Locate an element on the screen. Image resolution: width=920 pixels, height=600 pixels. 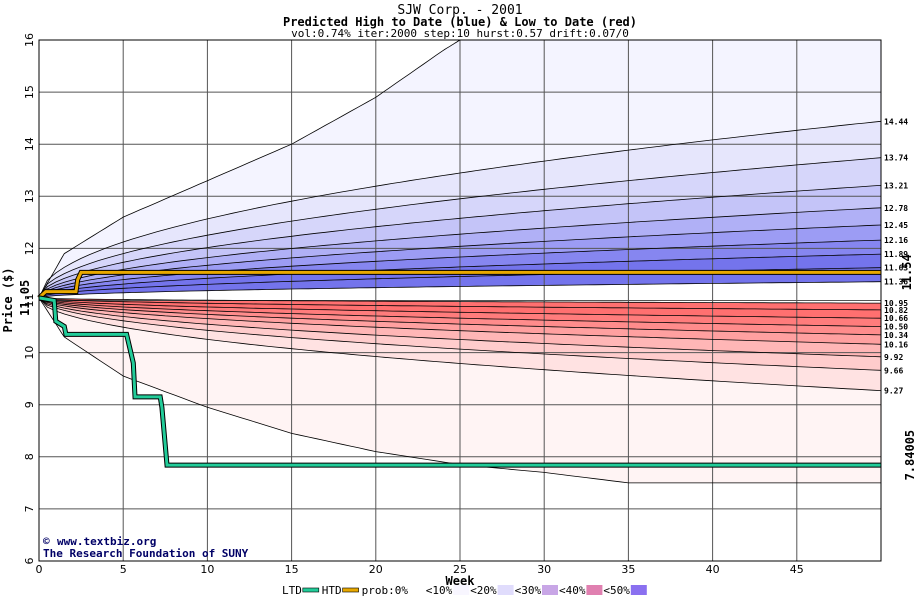
x-tick-labels: 0 5 10 15 20 25 30 35 40 45 is located at coordinates (420, 569).